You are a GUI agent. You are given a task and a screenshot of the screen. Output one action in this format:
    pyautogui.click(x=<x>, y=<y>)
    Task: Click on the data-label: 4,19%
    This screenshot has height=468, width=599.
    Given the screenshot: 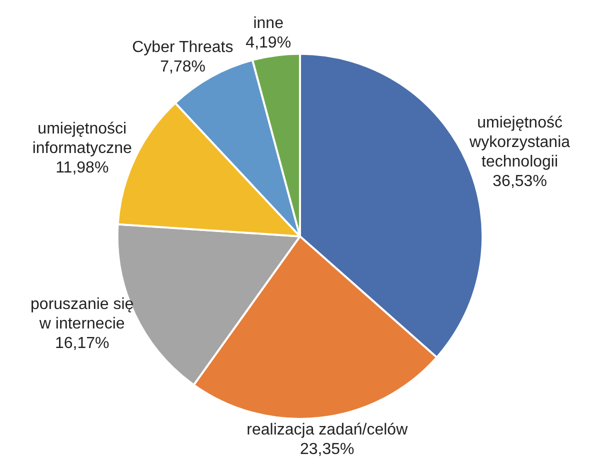 What is the action you would take?
    pyautogui.click(x=269, y=43)
    